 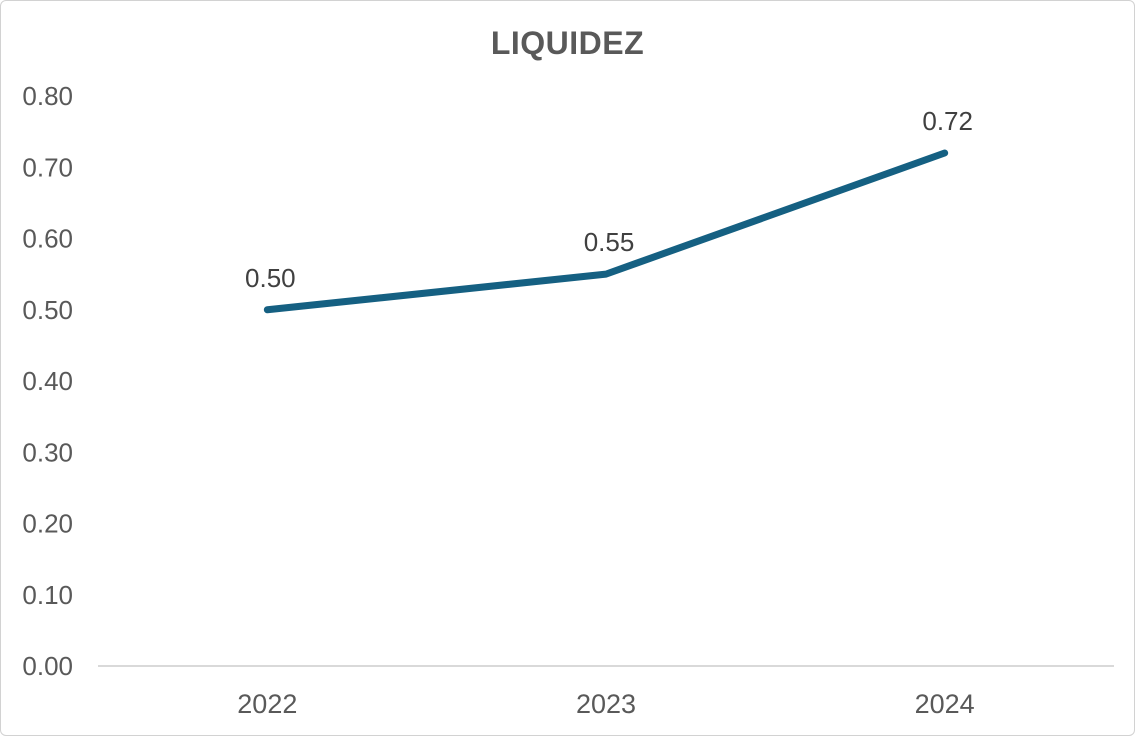 I want to click on x-category-label: 2022, so click(x=267, y=704).